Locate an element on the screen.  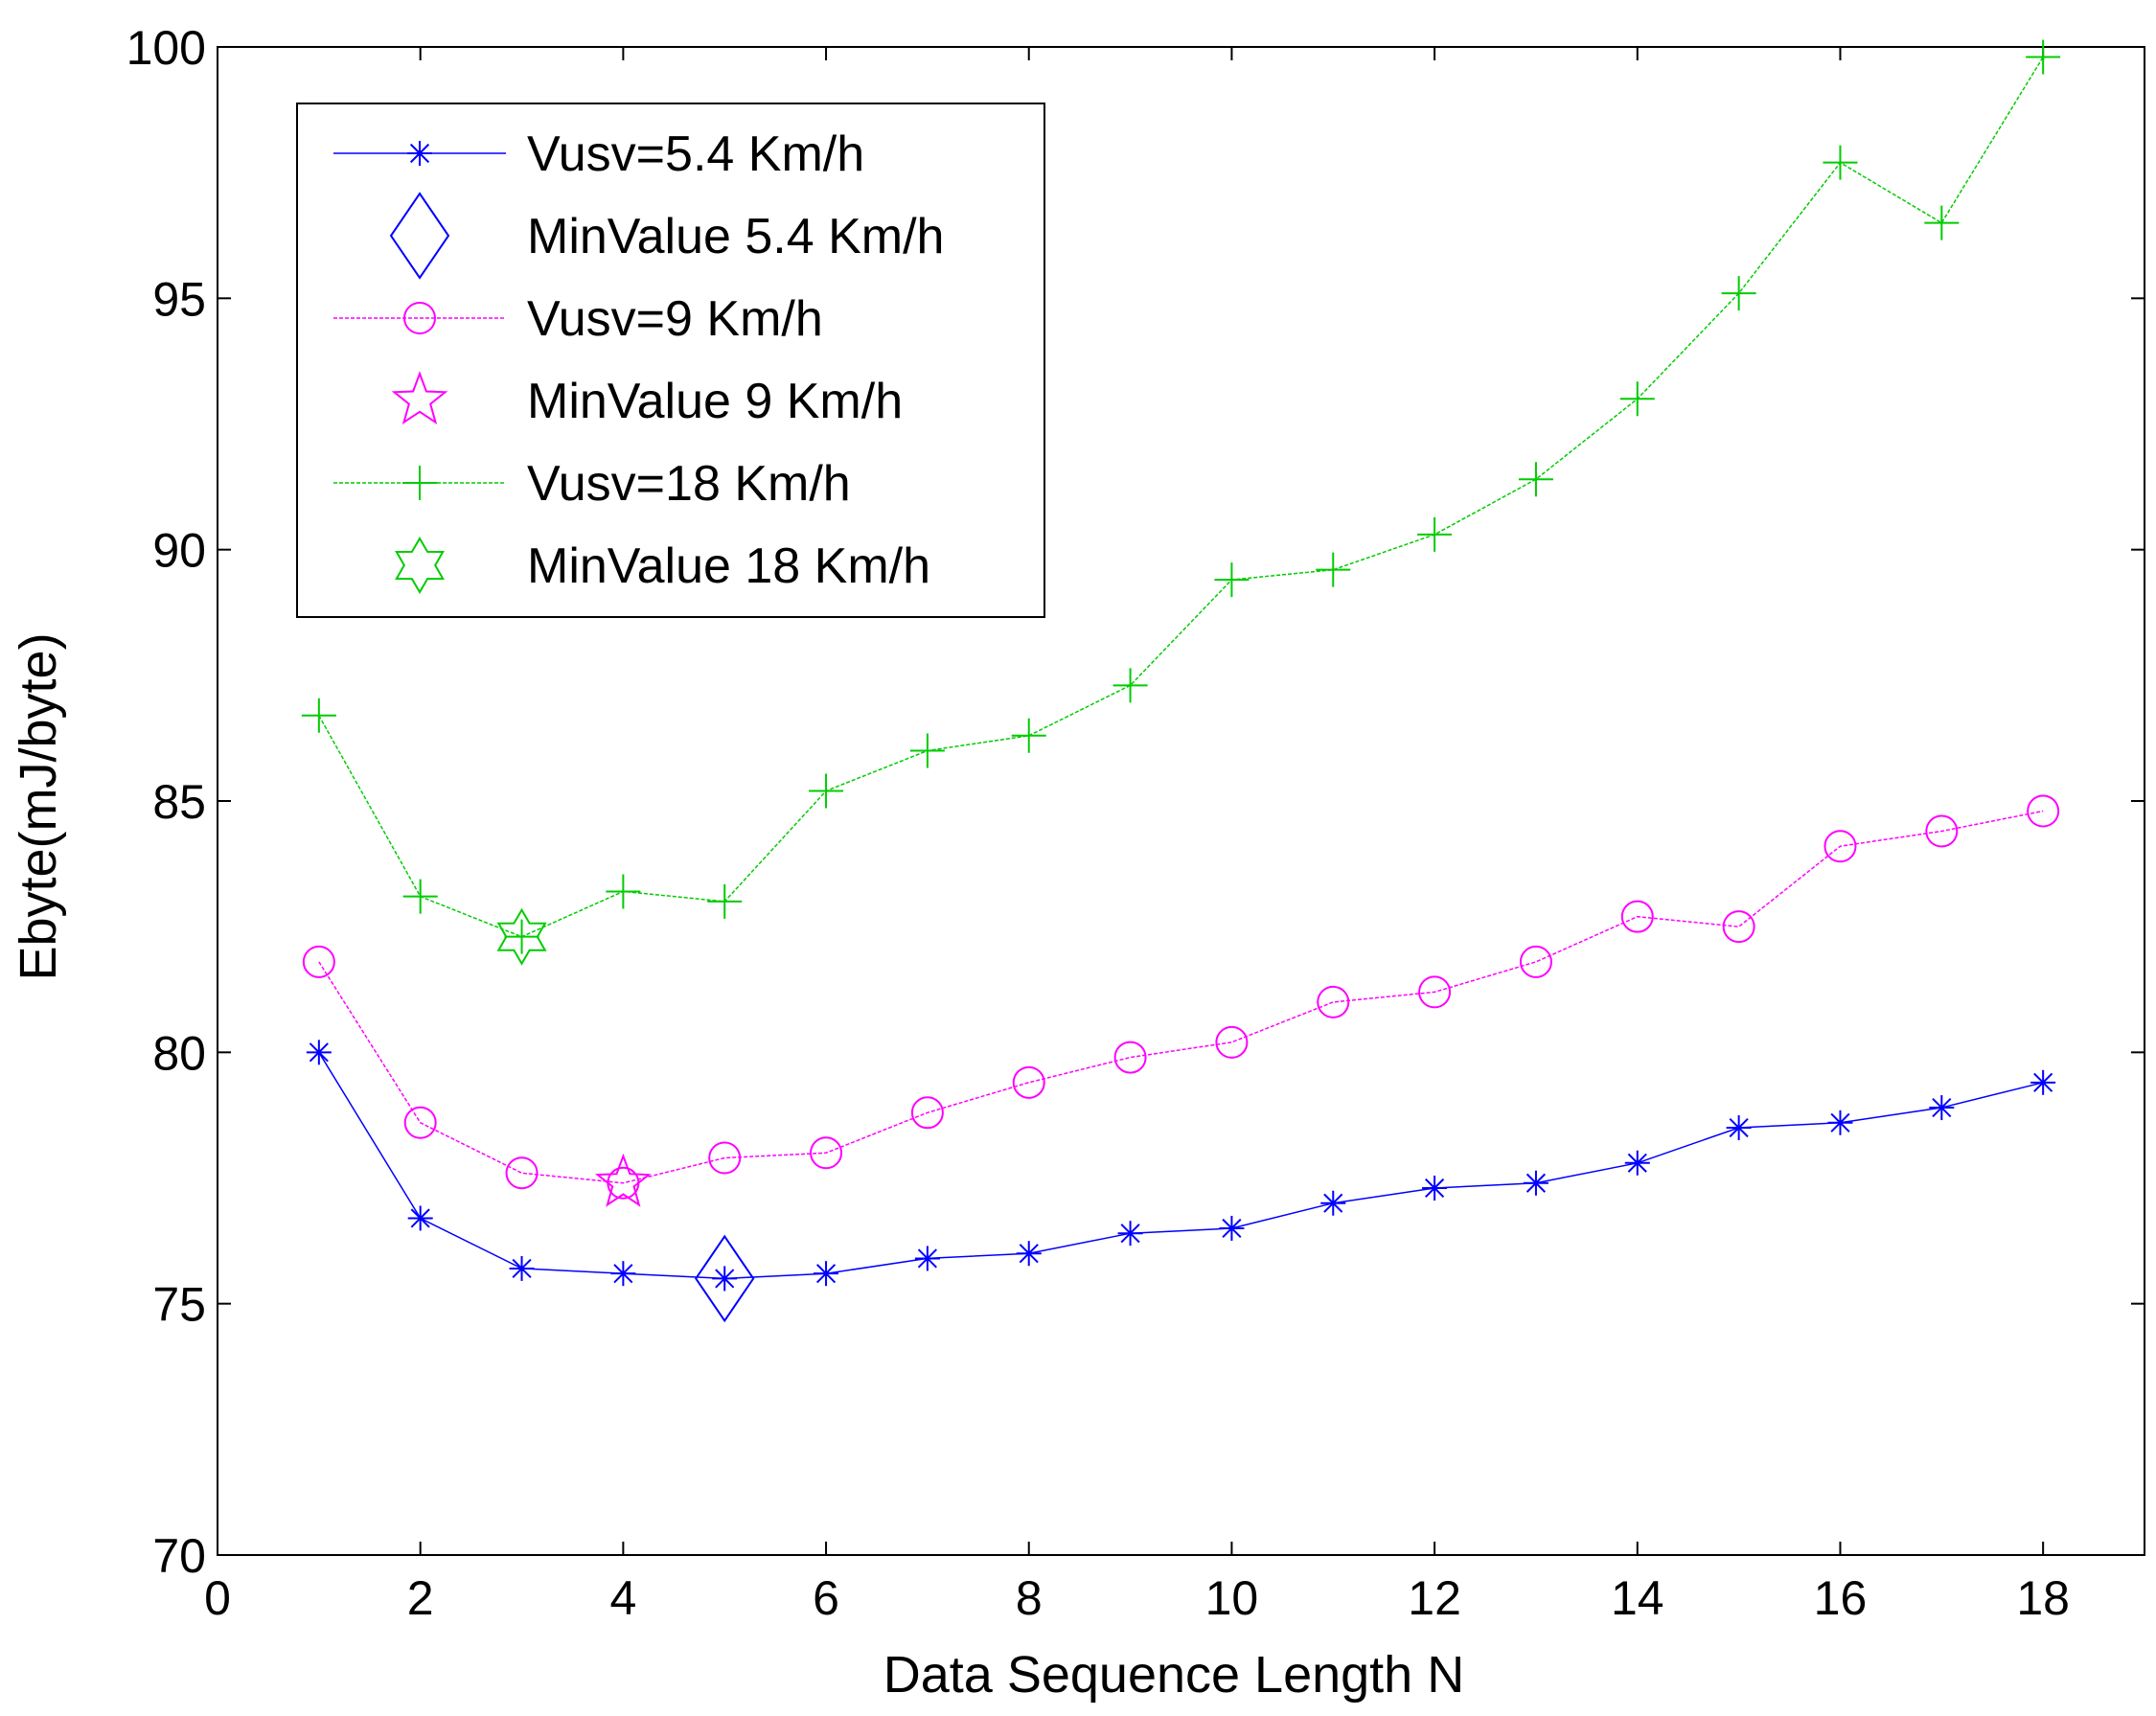
legend-box is located at coordinates (670, 360).